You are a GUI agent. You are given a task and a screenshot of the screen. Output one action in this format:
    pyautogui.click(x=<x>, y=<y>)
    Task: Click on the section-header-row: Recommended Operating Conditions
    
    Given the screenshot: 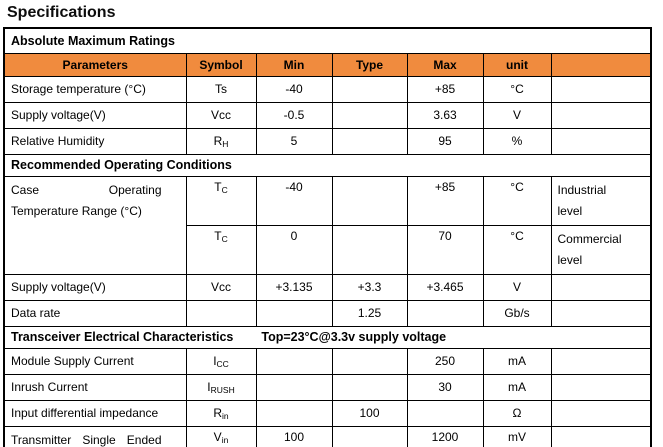 What is the action you would take?
    pyautogui.click(x=327, y=165)
    